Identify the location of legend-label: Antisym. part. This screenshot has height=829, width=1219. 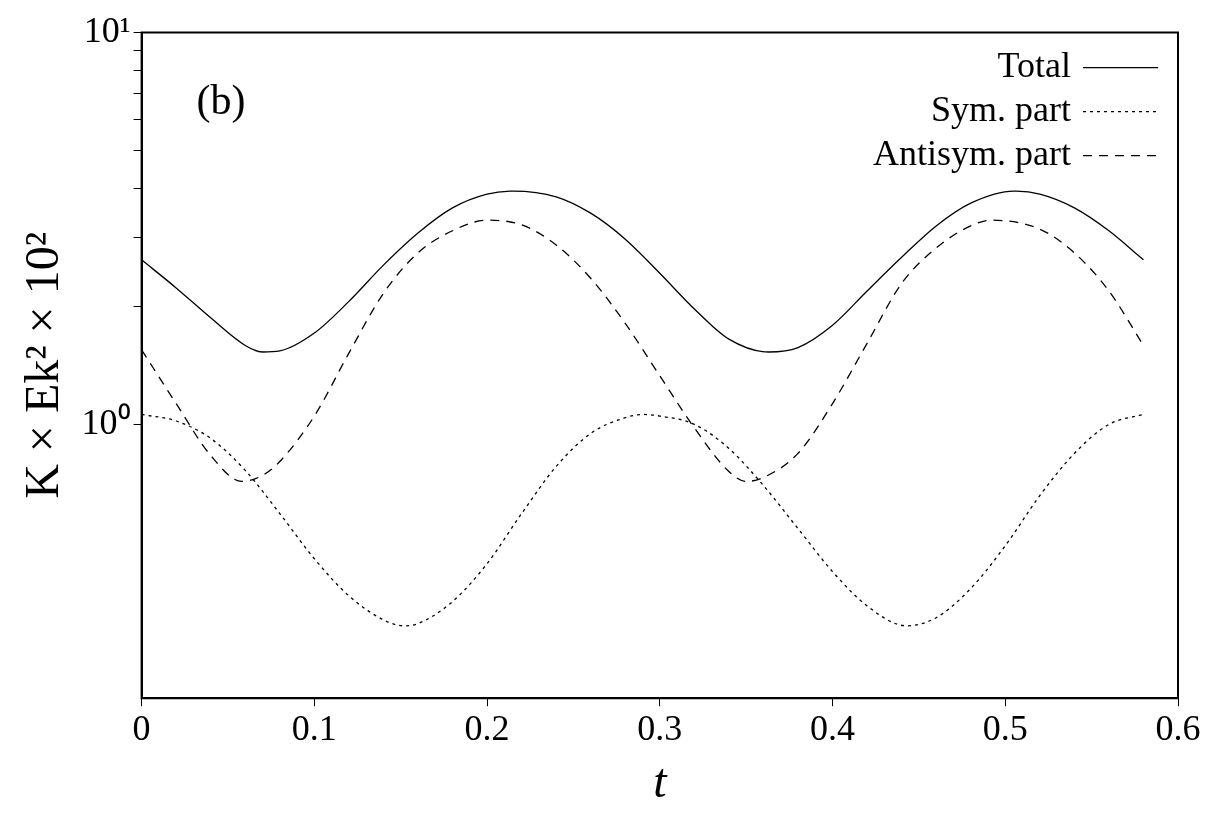
(972, 153).